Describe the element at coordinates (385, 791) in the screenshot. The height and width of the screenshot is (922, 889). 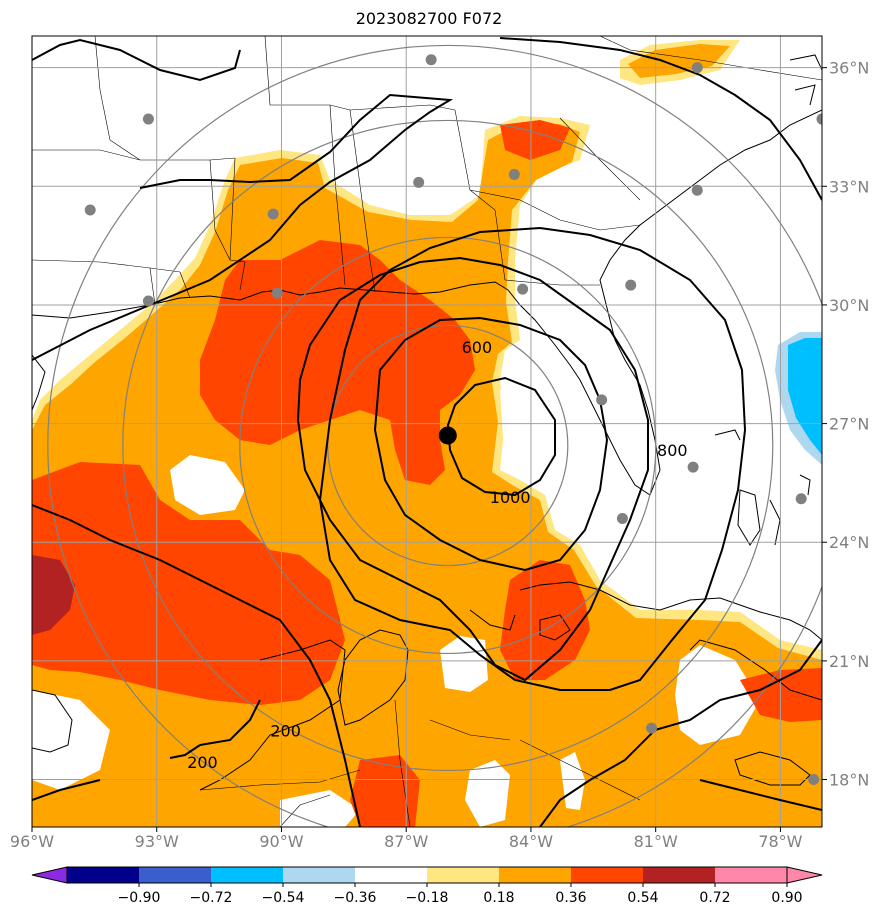
I see `shading-red-yucatan` at that location.